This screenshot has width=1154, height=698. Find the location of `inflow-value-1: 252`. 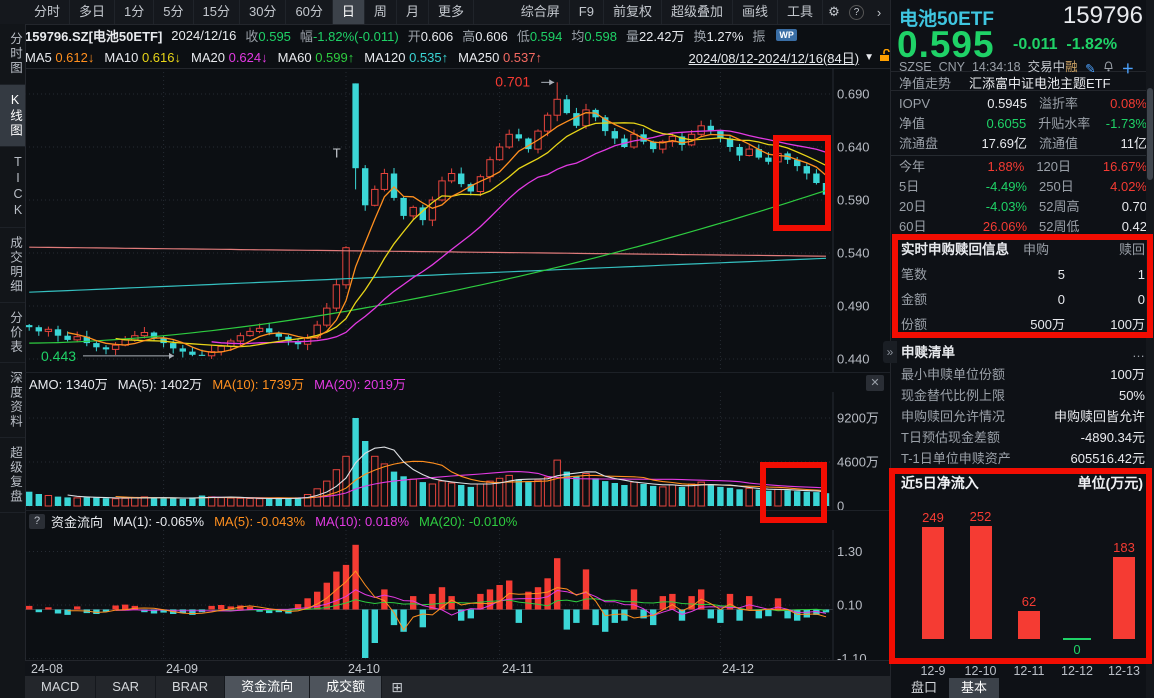

inflow-value-1: 252 is located at coordinates (980, 516).